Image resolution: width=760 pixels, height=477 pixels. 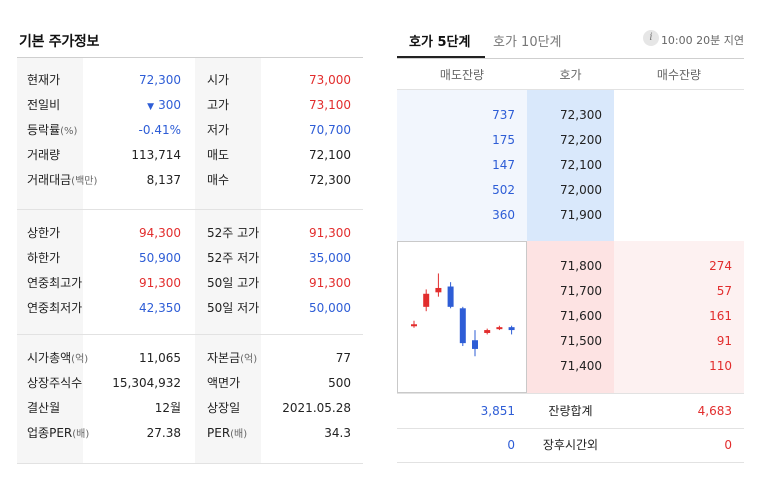 What do you see at coordinates (190, 308) in the screenshot?
I see `info-row: 연중최저가 42,350 50일 저가 50,000` at bounding box center [190, 308].